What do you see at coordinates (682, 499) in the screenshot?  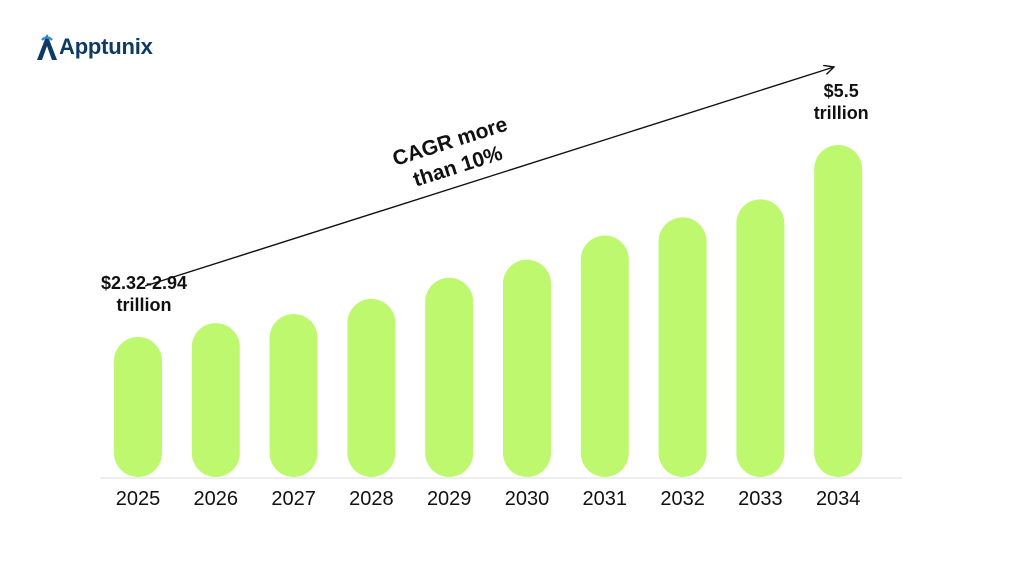 I see `x-tick-label-2032: 2032` at bounding box center [682, 499].